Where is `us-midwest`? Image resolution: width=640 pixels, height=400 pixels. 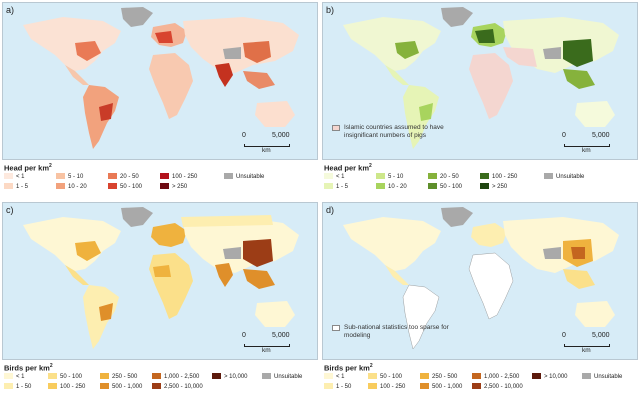
us-midwest is located at coordinates (407, 50).